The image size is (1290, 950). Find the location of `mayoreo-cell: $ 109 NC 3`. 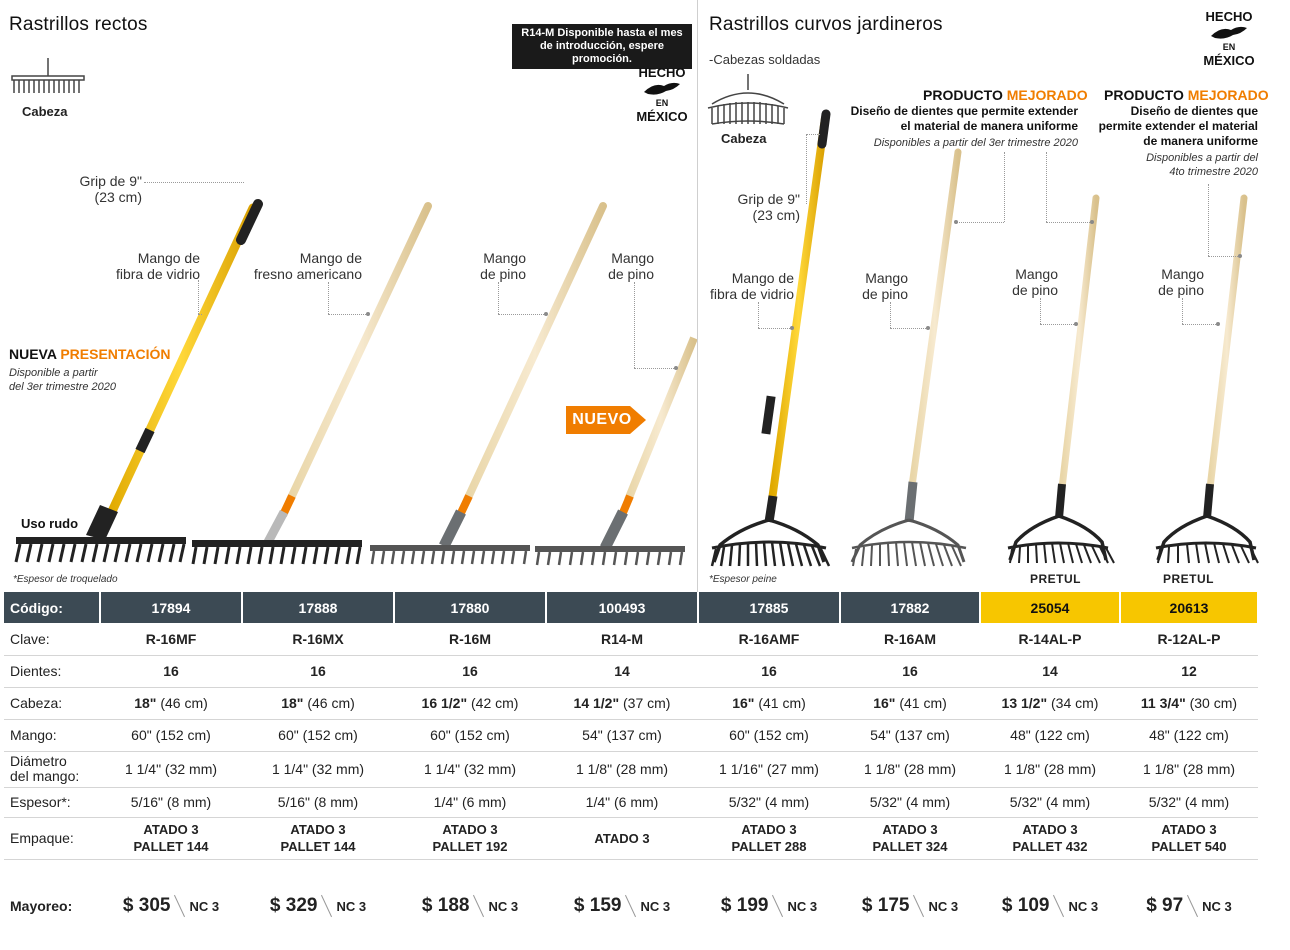

mayoreo-cell: $ 109 NC 3 is located at coordinates (1050, 904).